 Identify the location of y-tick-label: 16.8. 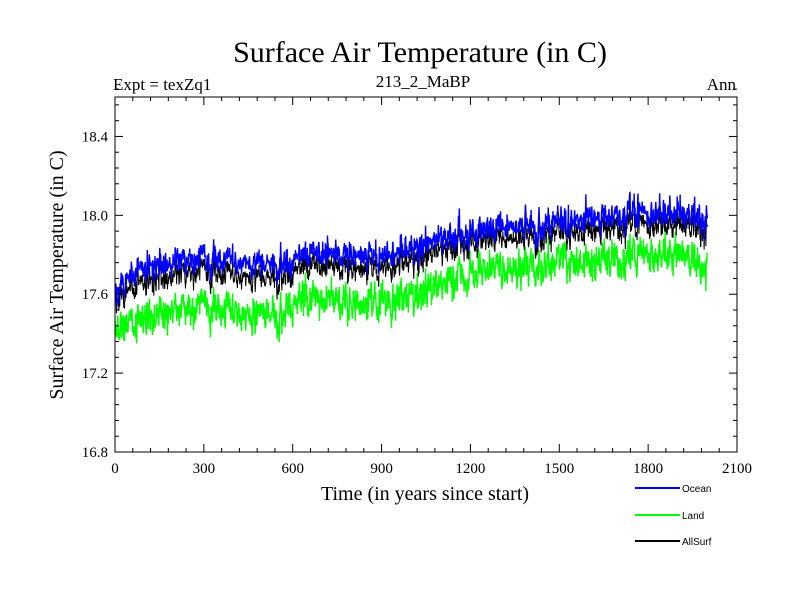
(95, 453).